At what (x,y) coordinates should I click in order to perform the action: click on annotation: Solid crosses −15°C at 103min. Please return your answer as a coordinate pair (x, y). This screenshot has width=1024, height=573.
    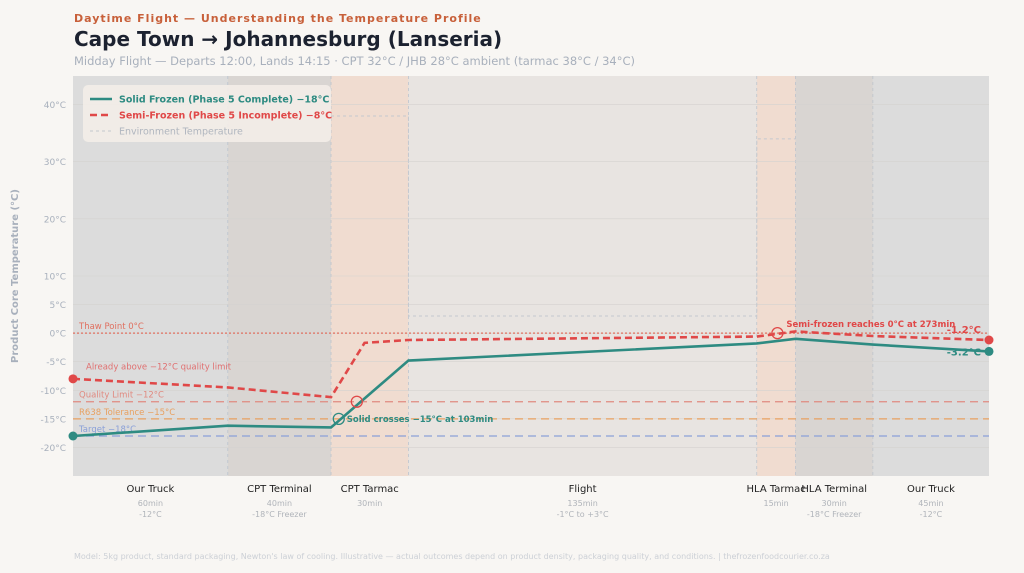
    Looking at the image, I should click on (420, 420).